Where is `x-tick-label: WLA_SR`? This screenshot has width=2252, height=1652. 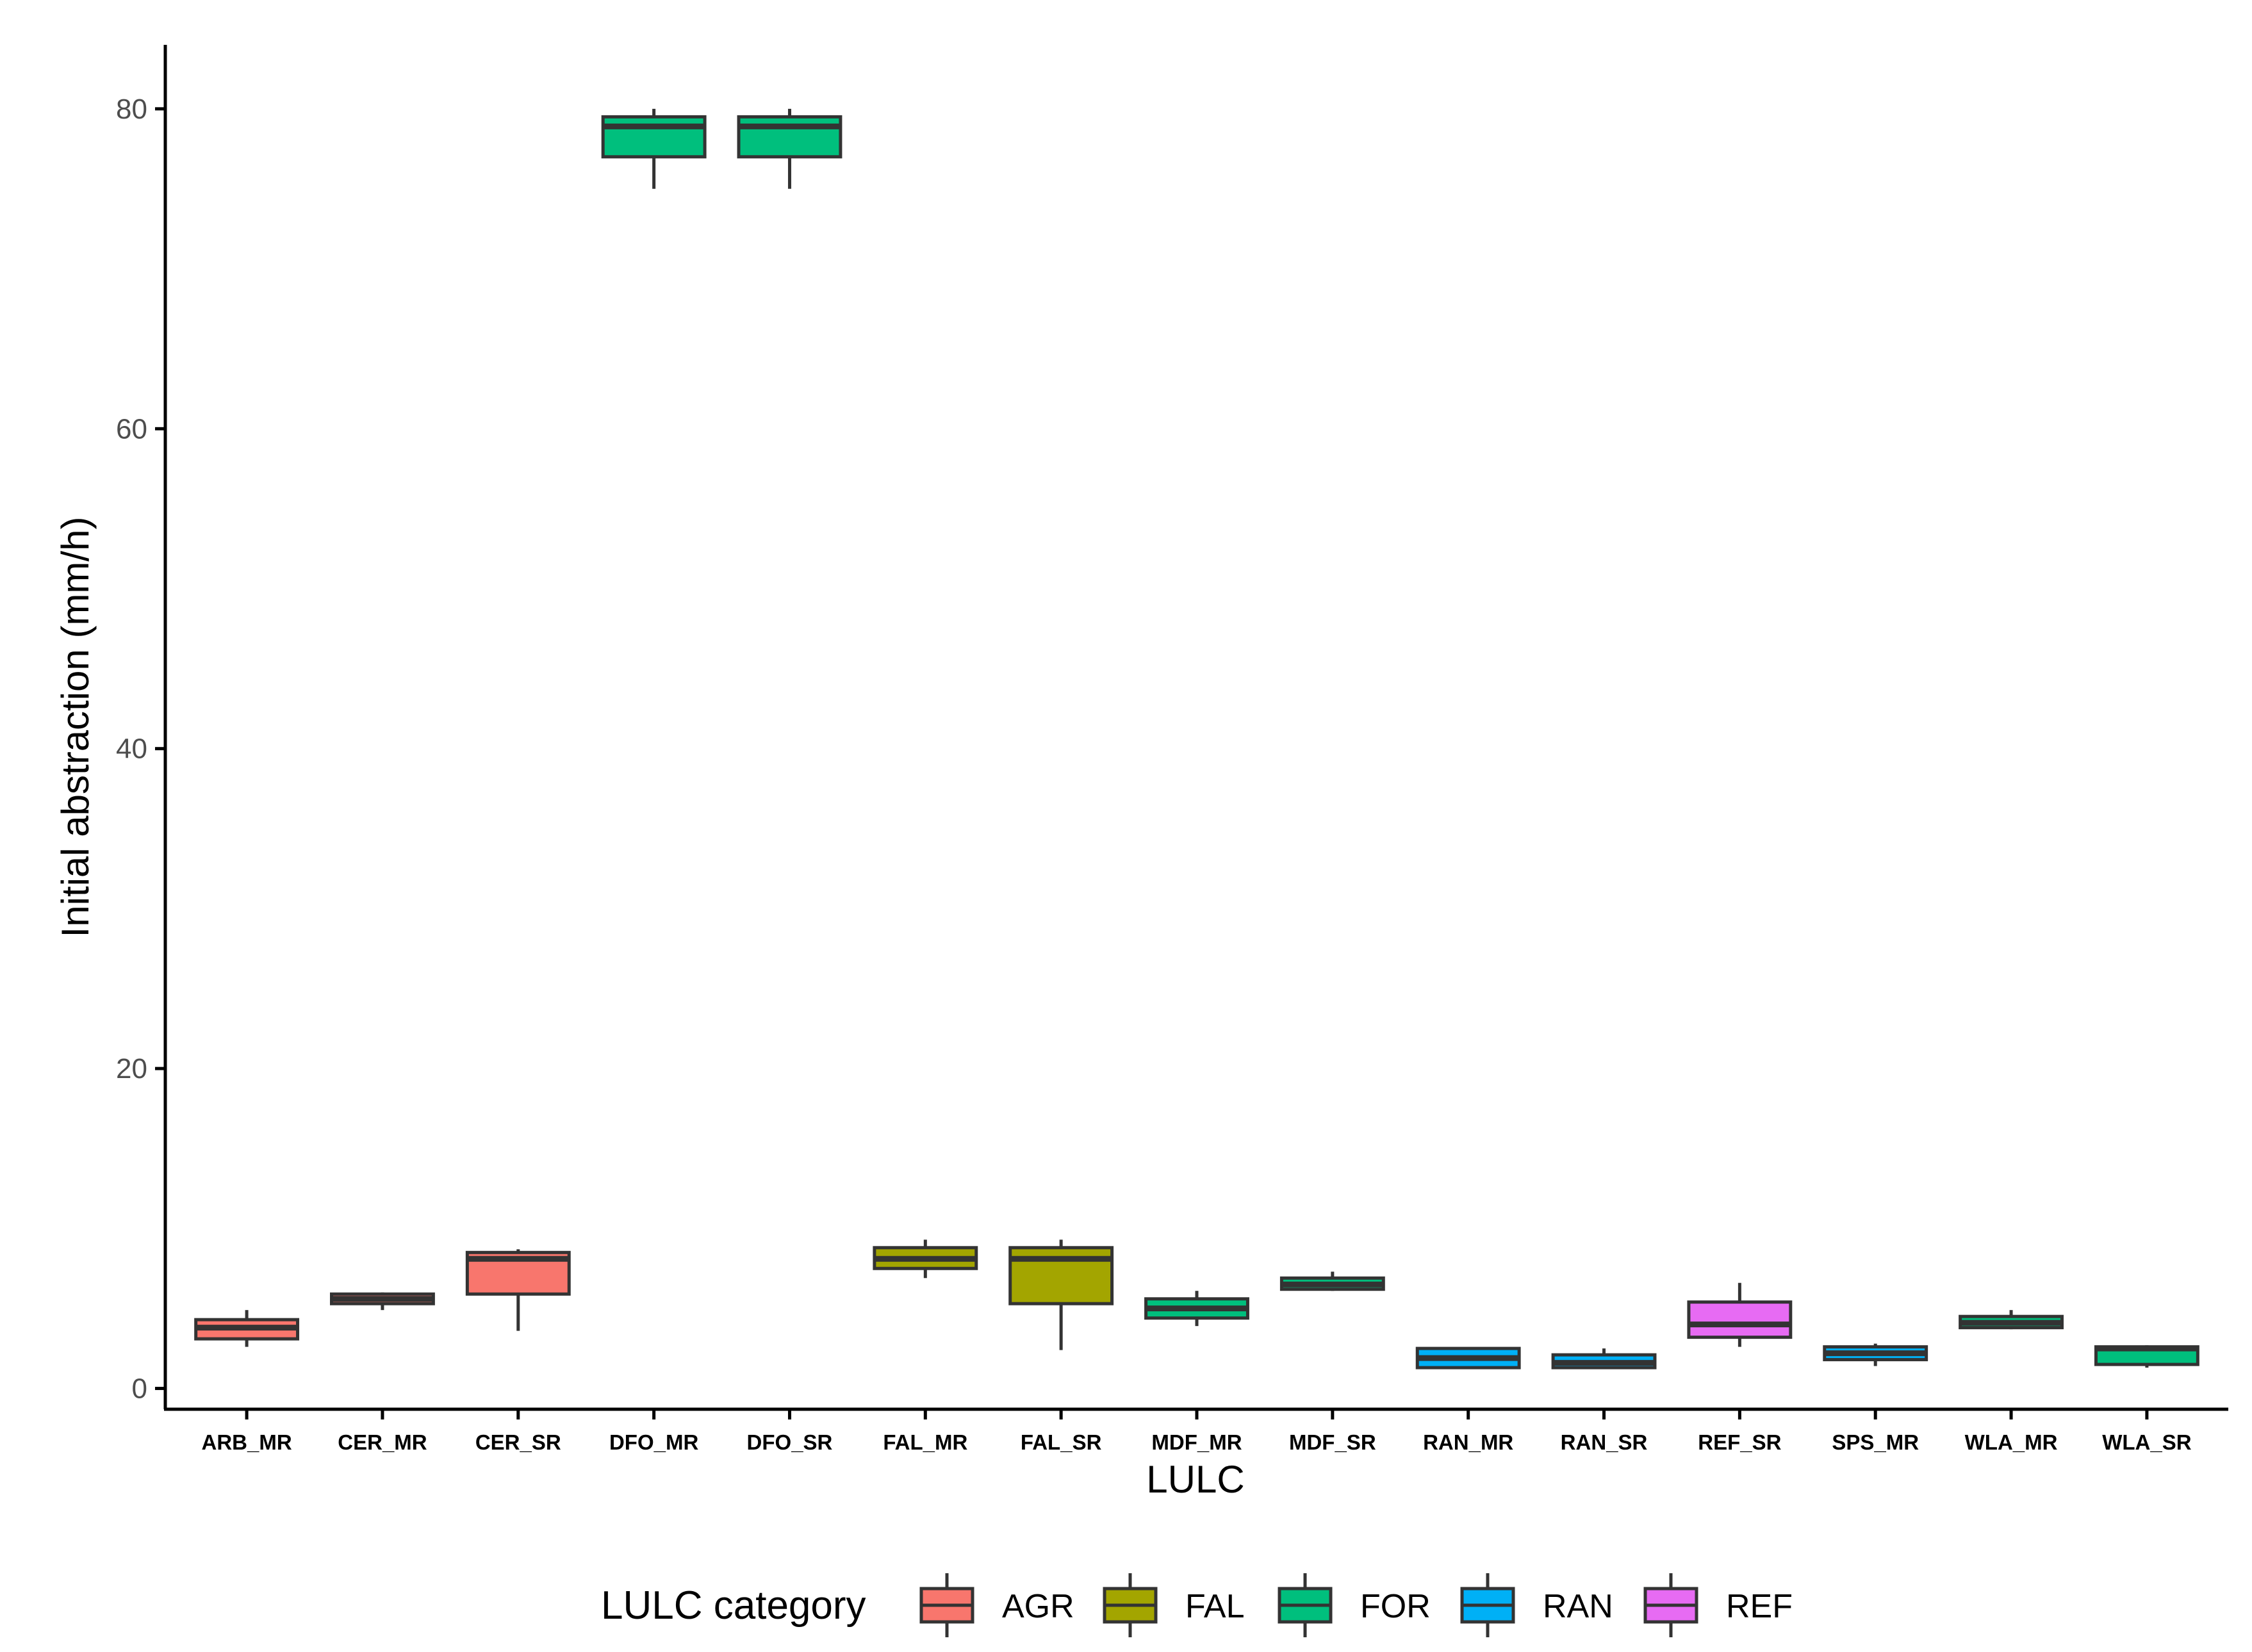
x-tick-label: WLA_SR is located at coordinates (2147, 1442).